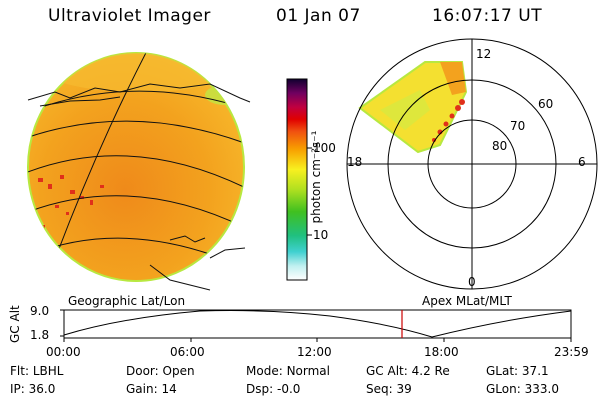  Describe the element at coordinates (48, 371) in the screenshot. I see `flt-value: LBHL` at that location.